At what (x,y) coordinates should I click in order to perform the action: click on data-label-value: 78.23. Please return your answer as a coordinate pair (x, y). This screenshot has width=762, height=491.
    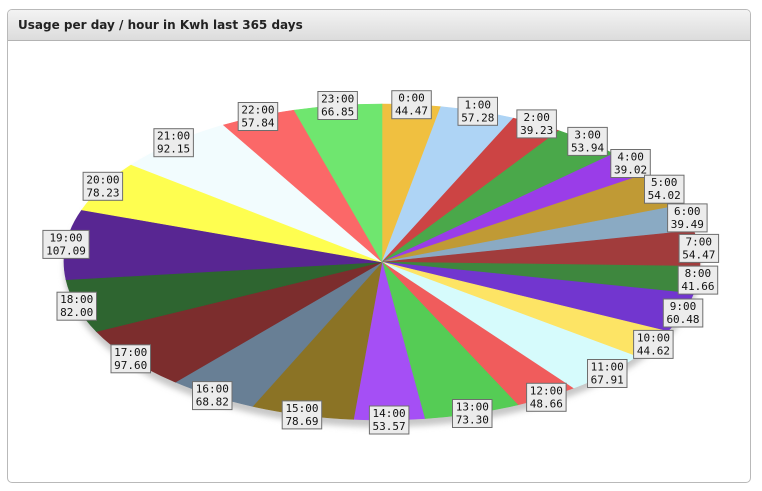
    Looking at the image, I should click on (102, 192).